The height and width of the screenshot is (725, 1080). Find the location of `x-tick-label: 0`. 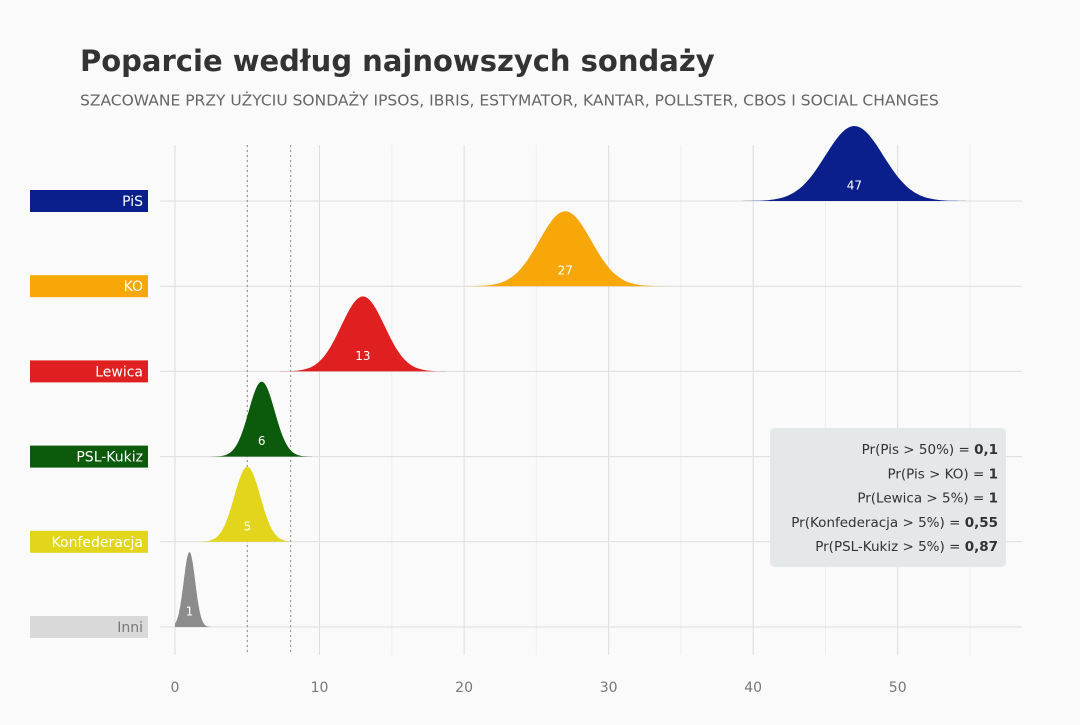

x-tick-label: 0 is located at coordinates (175, 688).